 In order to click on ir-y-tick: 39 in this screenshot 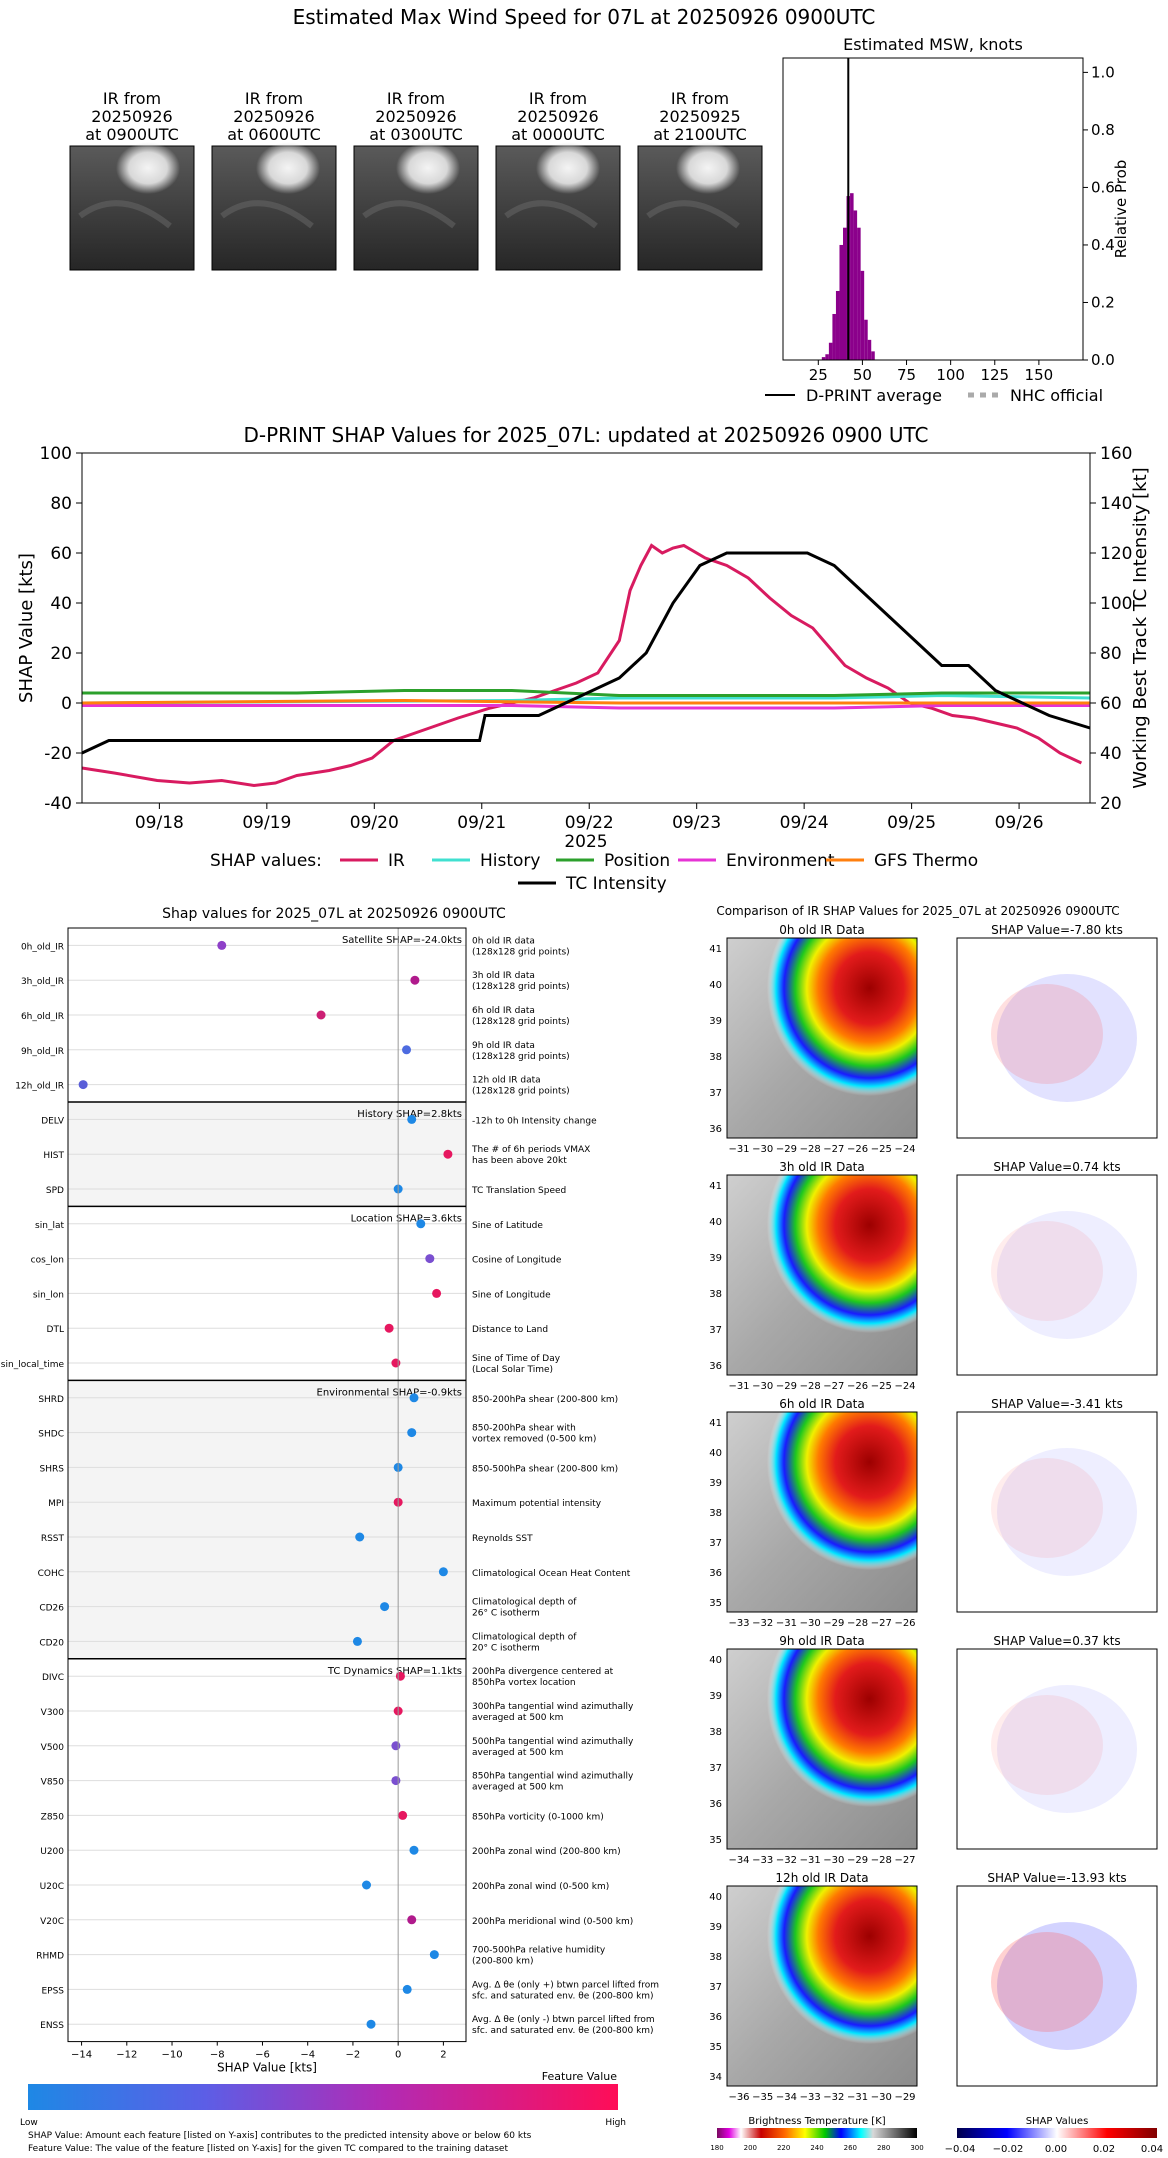, I will do `click(715, 1021)`.